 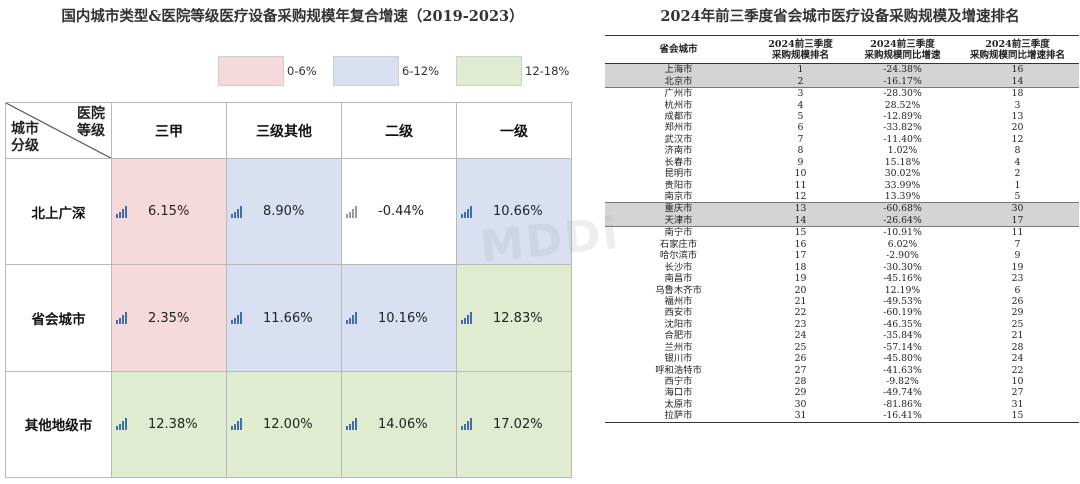 I want to click on column-header-tier3-other: 三级其他, so click(x=284, y=130).